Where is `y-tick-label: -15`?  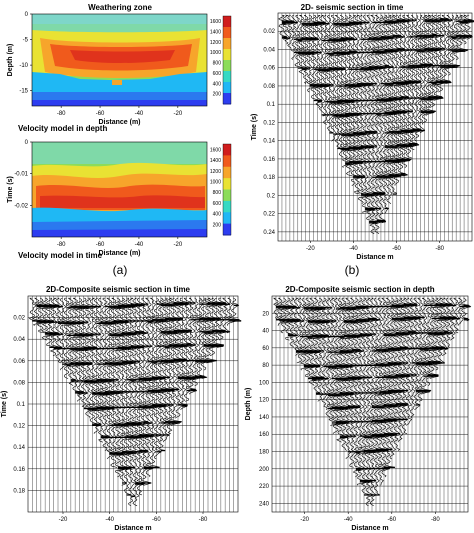 y-tick-label: -15 is located at coordinates (23, 92).